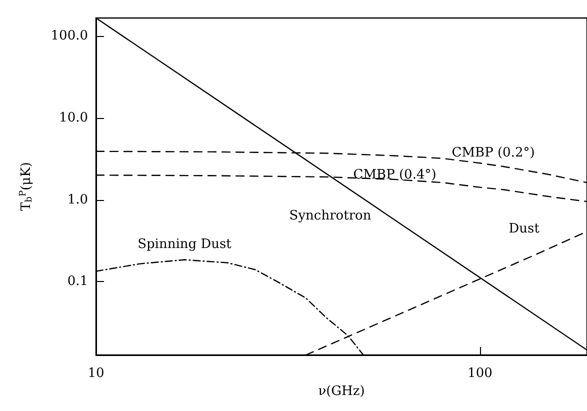  I want to click on series-label: Synchrotron, so click(330, 216).